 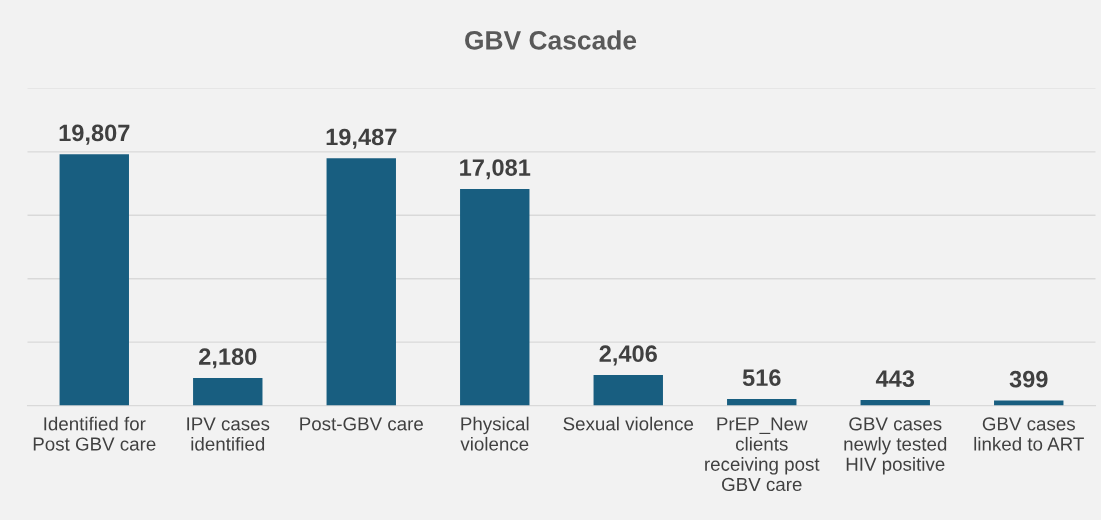 What do you see at coordinates (895, 379) in the screenshot?
I see `data-label: 443` at bounding box center [895, 379].